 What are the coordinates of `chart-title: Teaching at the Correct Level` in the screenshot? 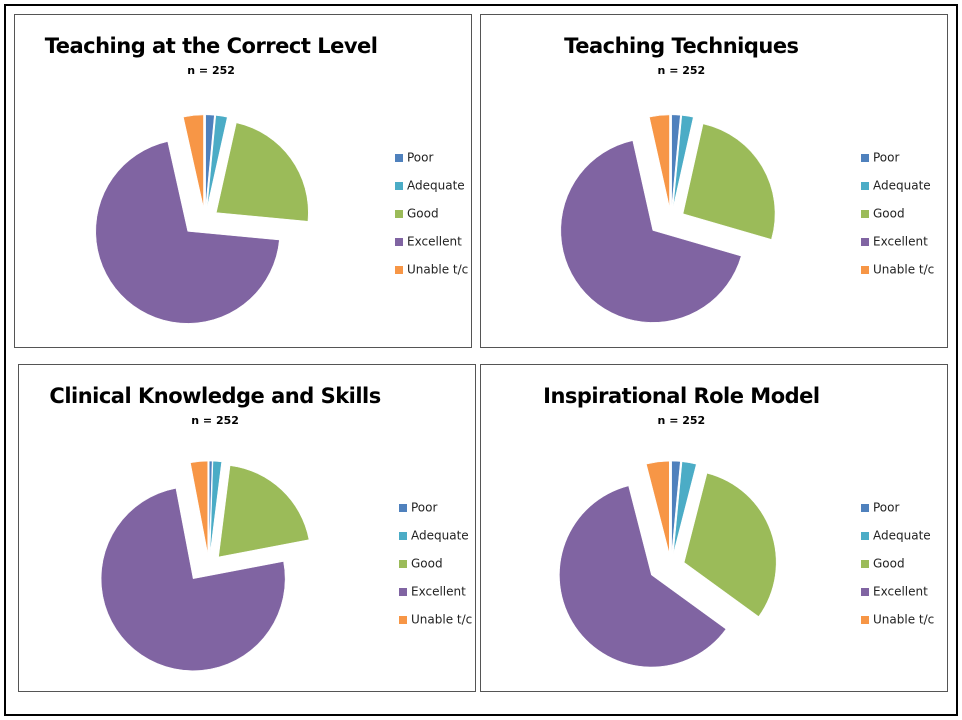 It's located at (211, 46).